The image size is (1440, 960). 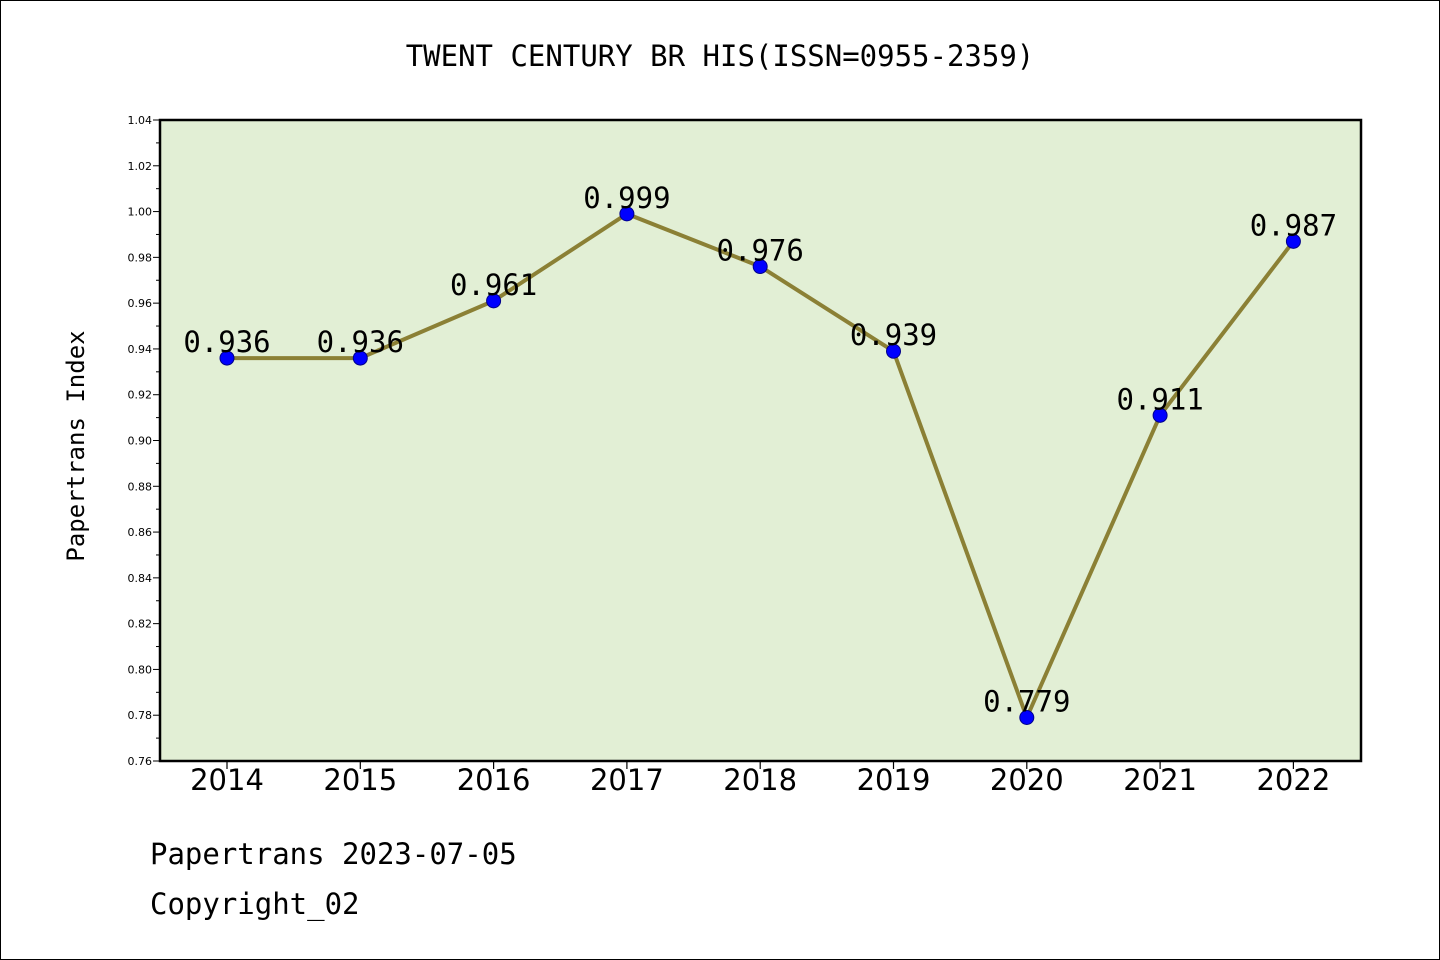 What do you see at coordinates (1159, 399) in the screenshot?
I see `data-label: 0.911` at bounding box center [1159, 399].